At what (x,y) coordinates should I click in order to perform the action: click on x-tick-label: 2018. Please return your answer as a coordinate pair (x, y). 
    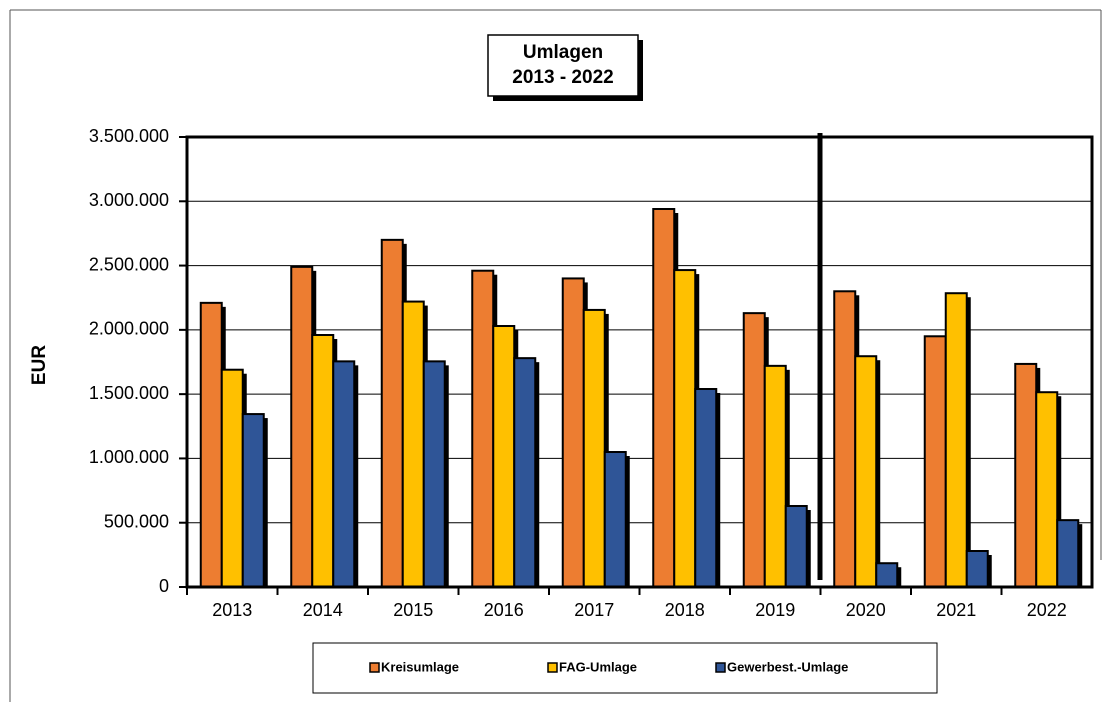
    Looking at the image, I should click on (685, 610).